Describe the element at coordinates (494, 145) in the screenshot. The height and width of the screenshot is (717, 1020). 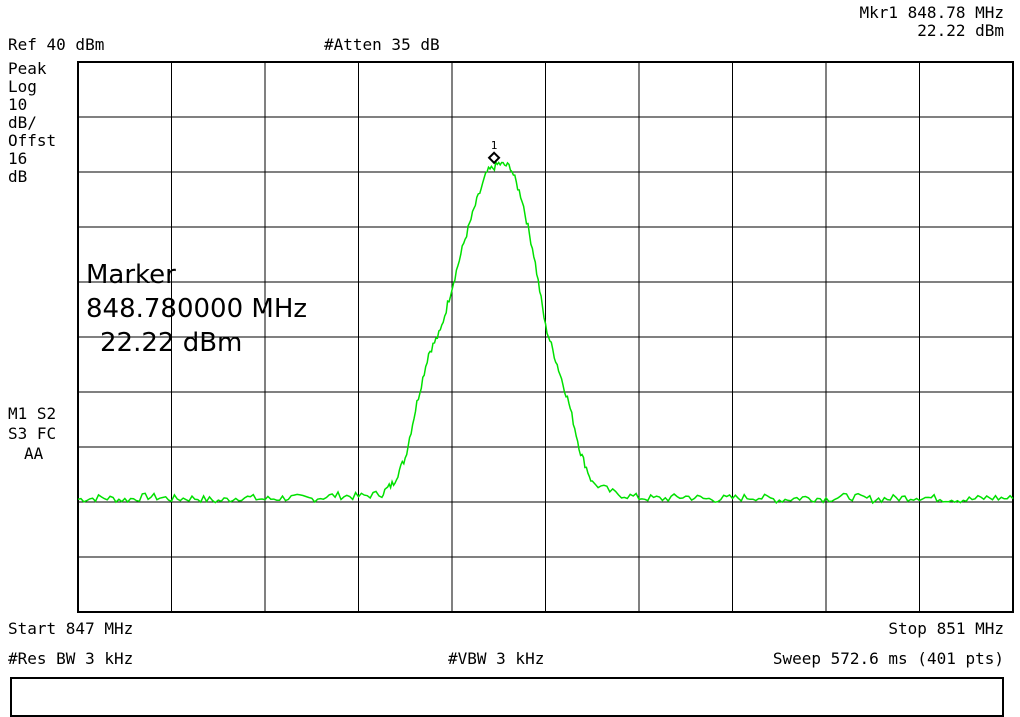
I see `marker-number-label: 1` at that location.